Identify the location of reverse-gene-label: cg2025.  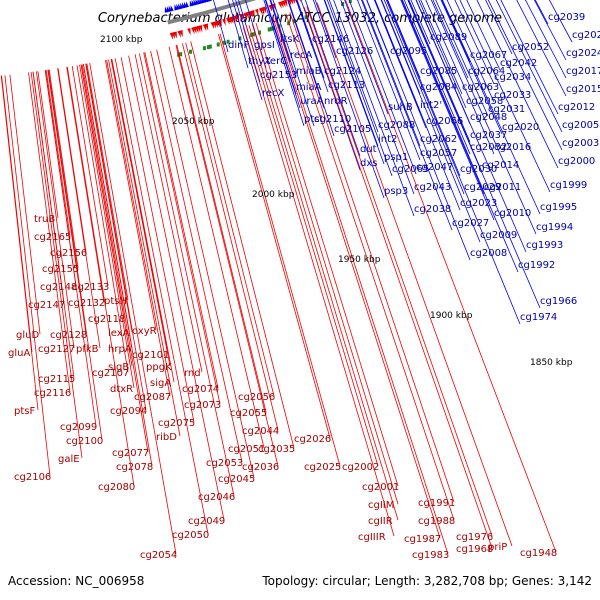
(322, 467).